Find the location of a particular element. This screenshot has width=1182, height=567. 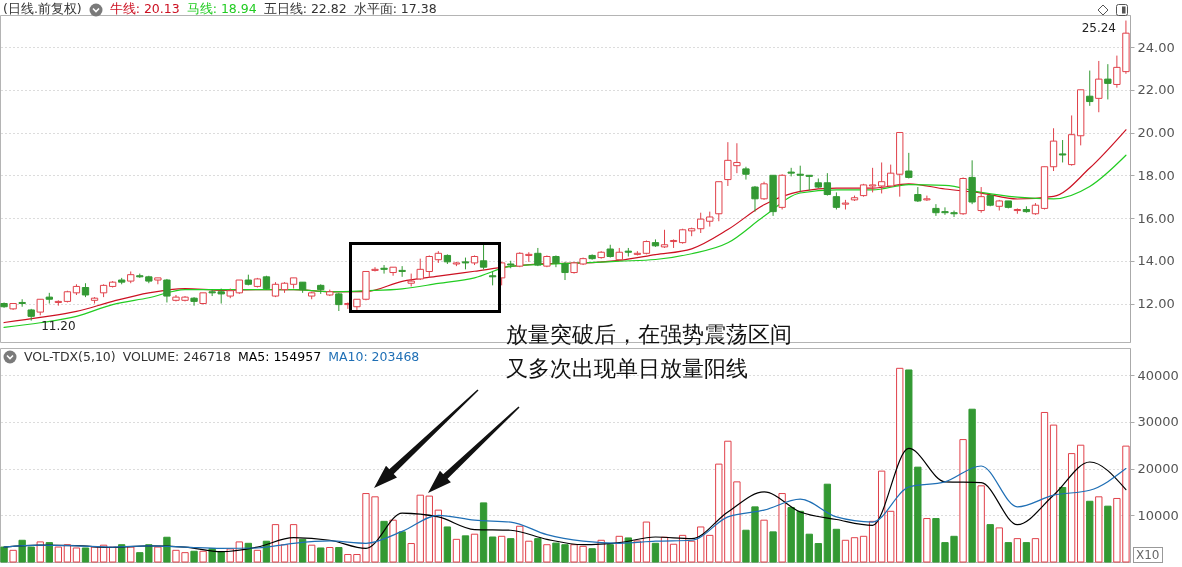

annotation: 水平面: 17.38 is located at coordinates (395, 9).